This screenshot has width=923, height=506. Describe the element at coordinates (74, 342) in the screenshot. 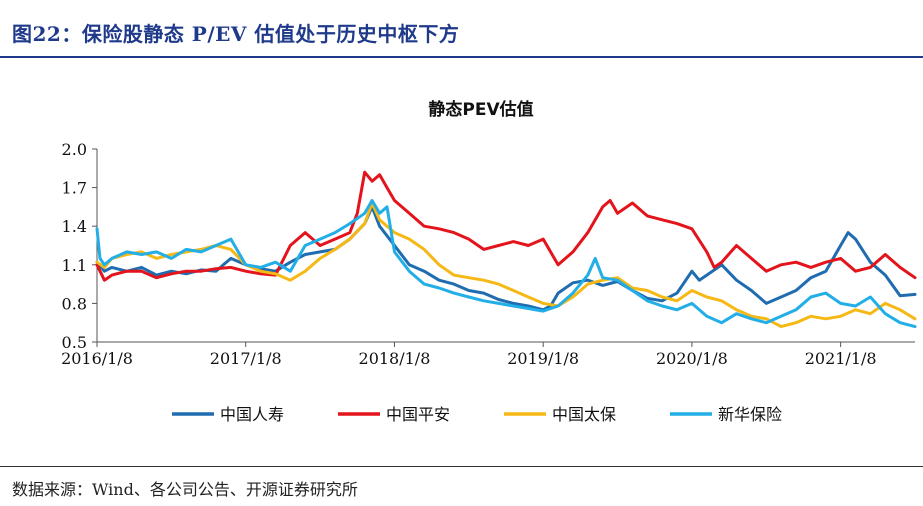

I see `y-tick-label: 0.5` at that location.